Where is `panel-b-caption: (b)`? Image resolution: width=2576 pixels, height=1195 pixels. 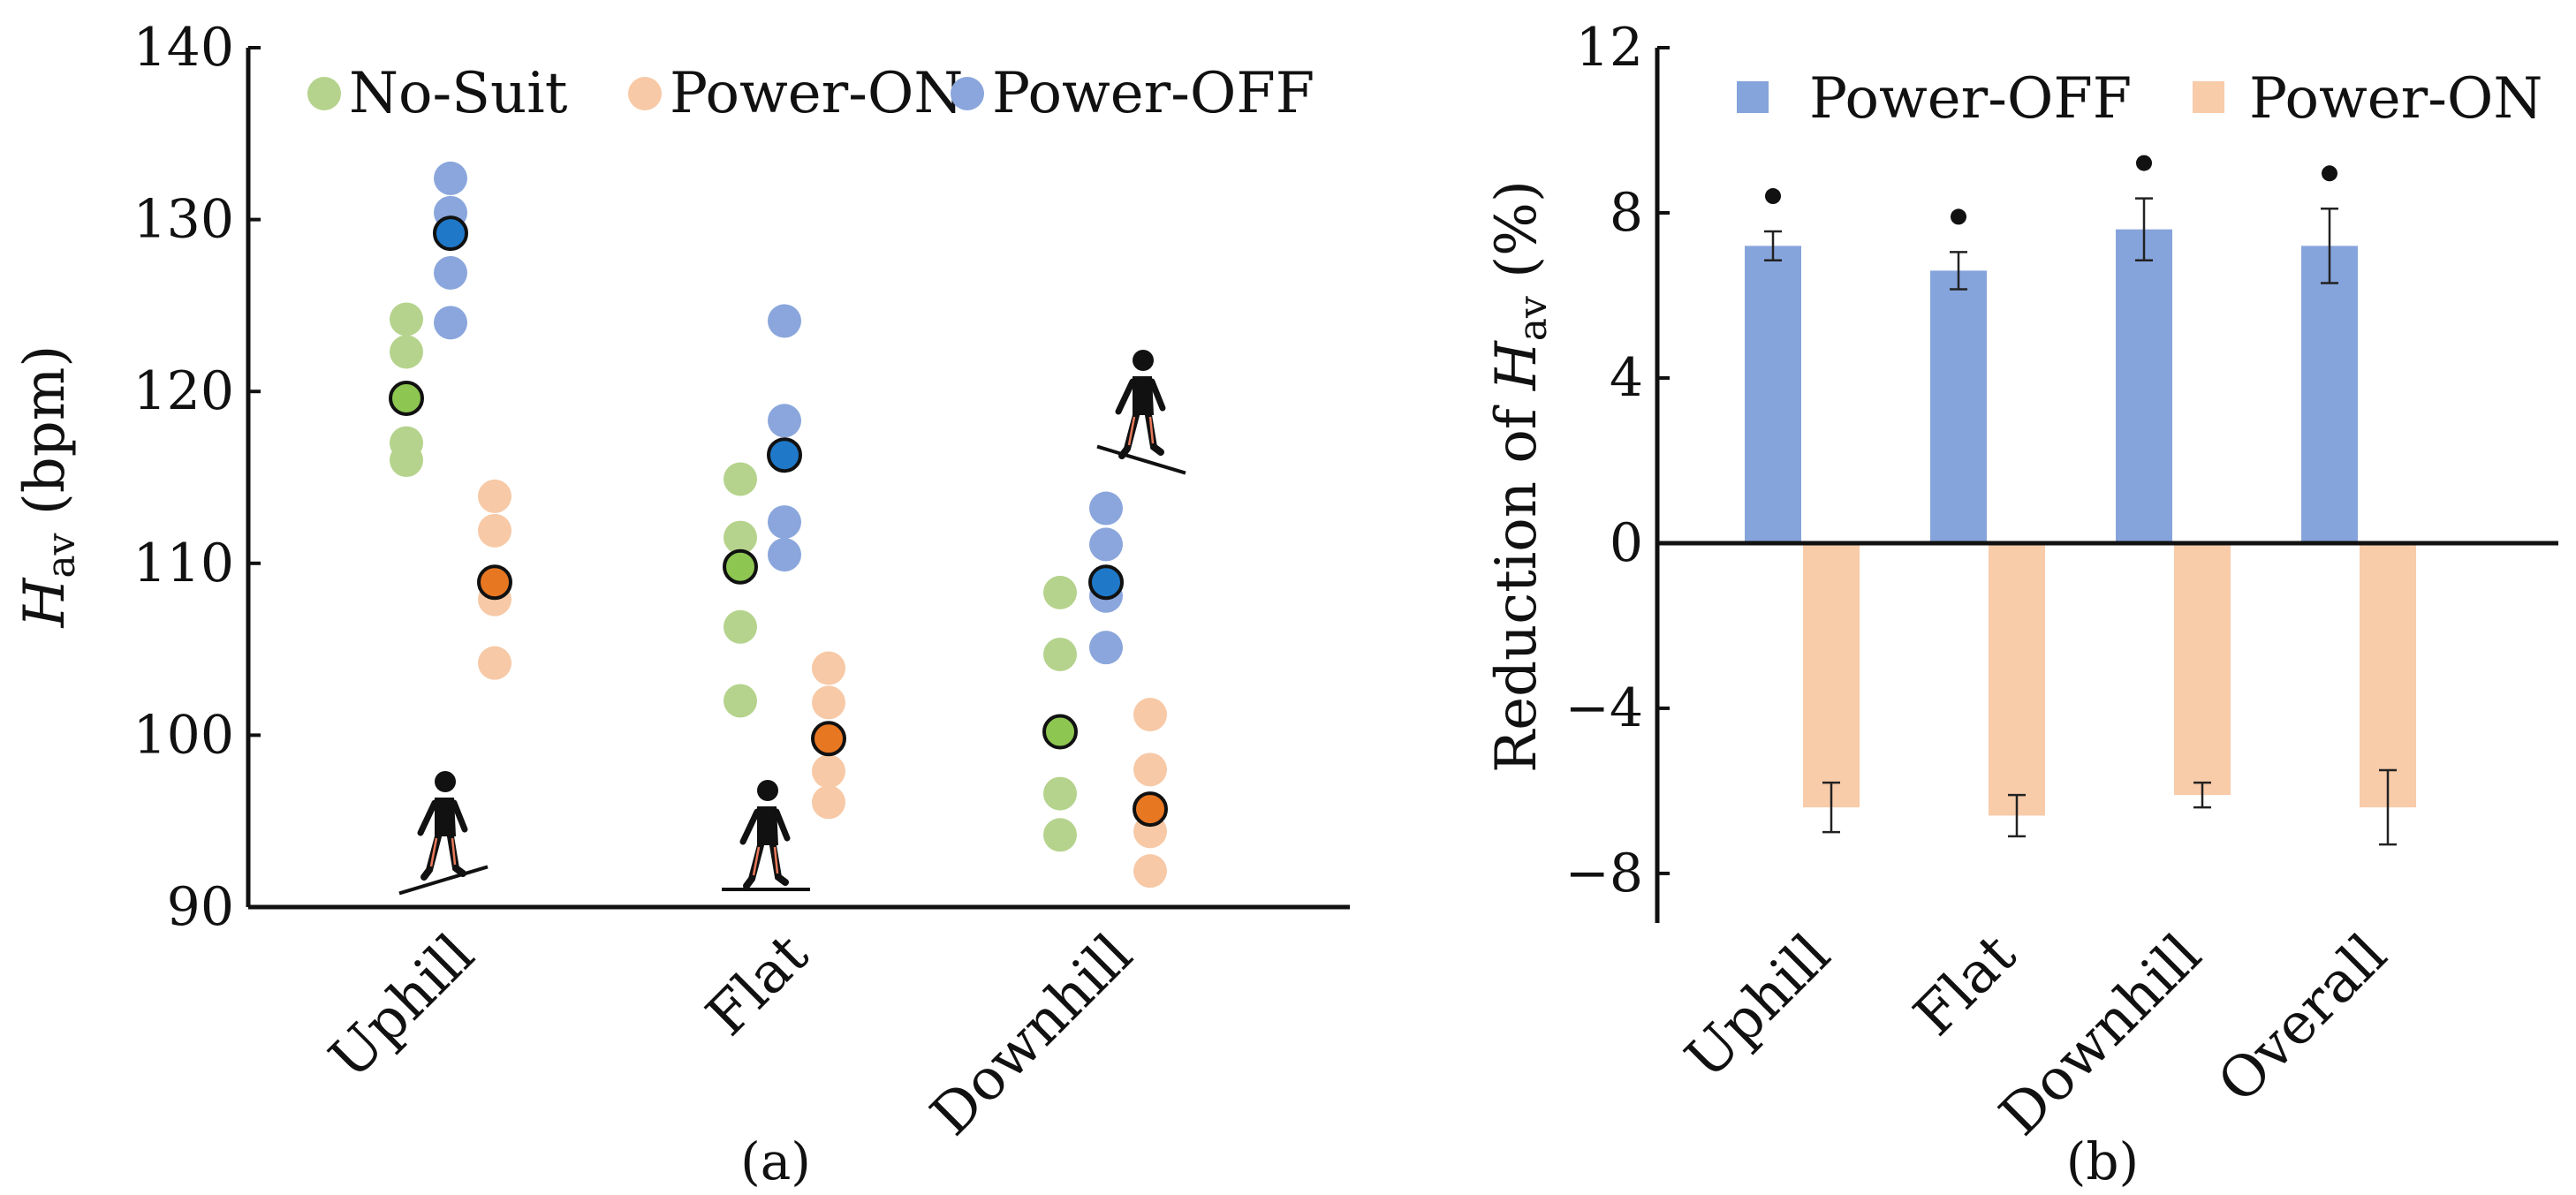 panel-b-caption: (b) is located at coordinates (2103, 1161).